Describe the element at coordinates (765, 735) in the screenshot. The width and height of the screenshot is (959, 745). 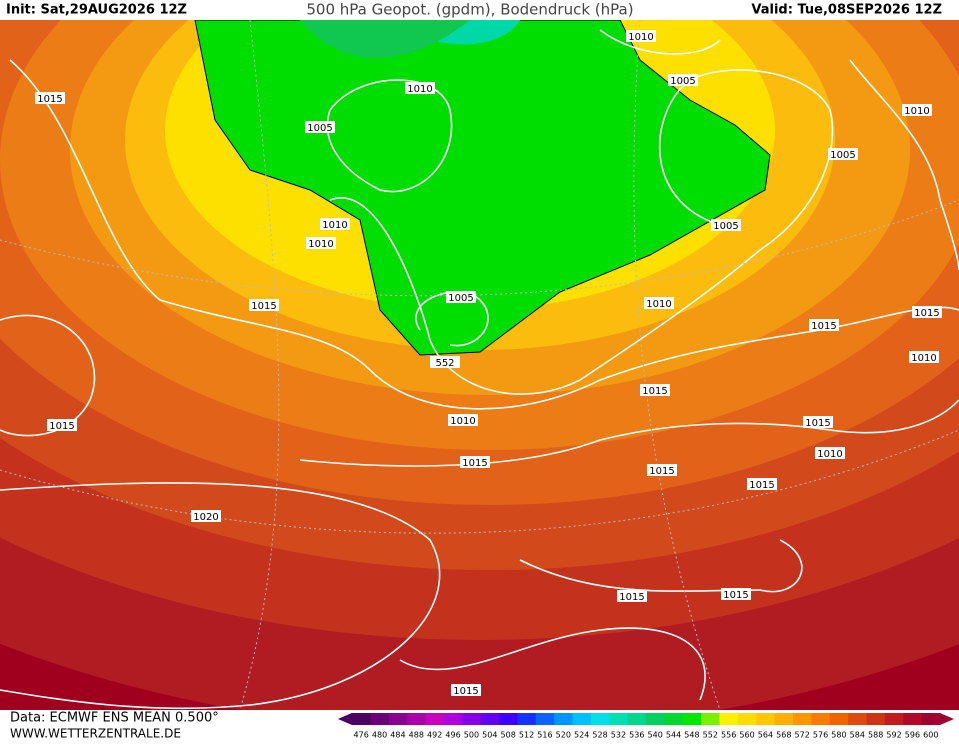
I see `legend-label: 564` at that location.